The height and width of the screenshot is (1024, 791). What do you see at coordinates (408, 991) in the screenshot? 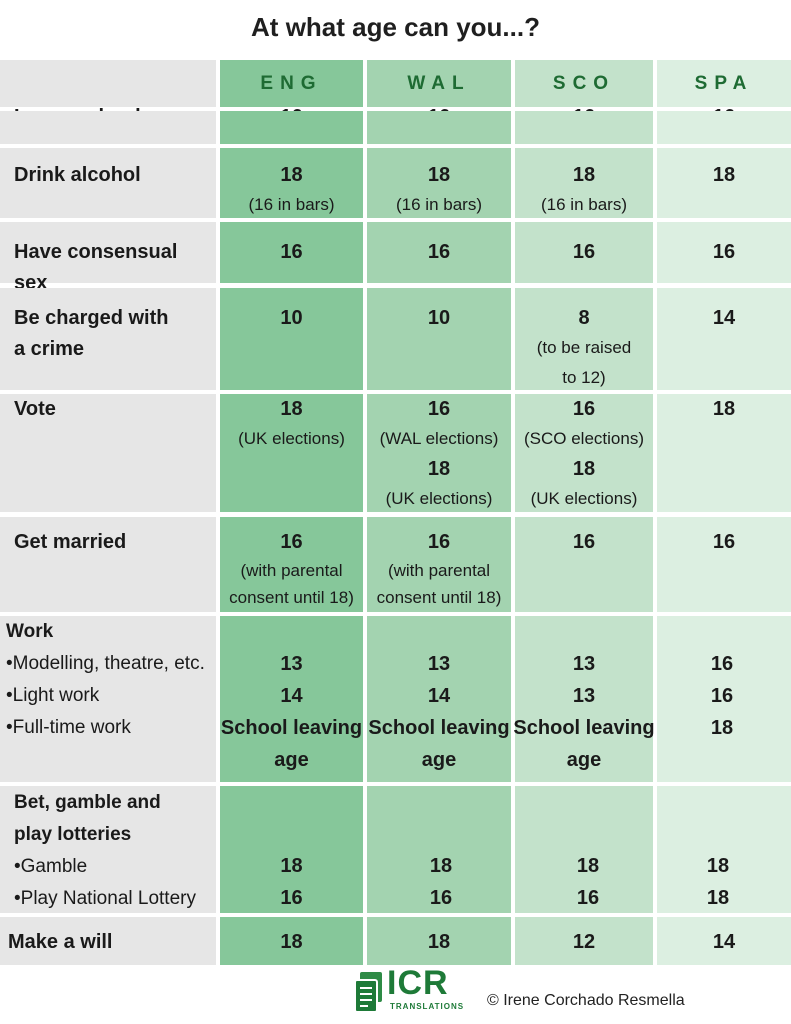
I see `icr-logo: ICR TRANSLATIONS` at bounding box center [408, 991].